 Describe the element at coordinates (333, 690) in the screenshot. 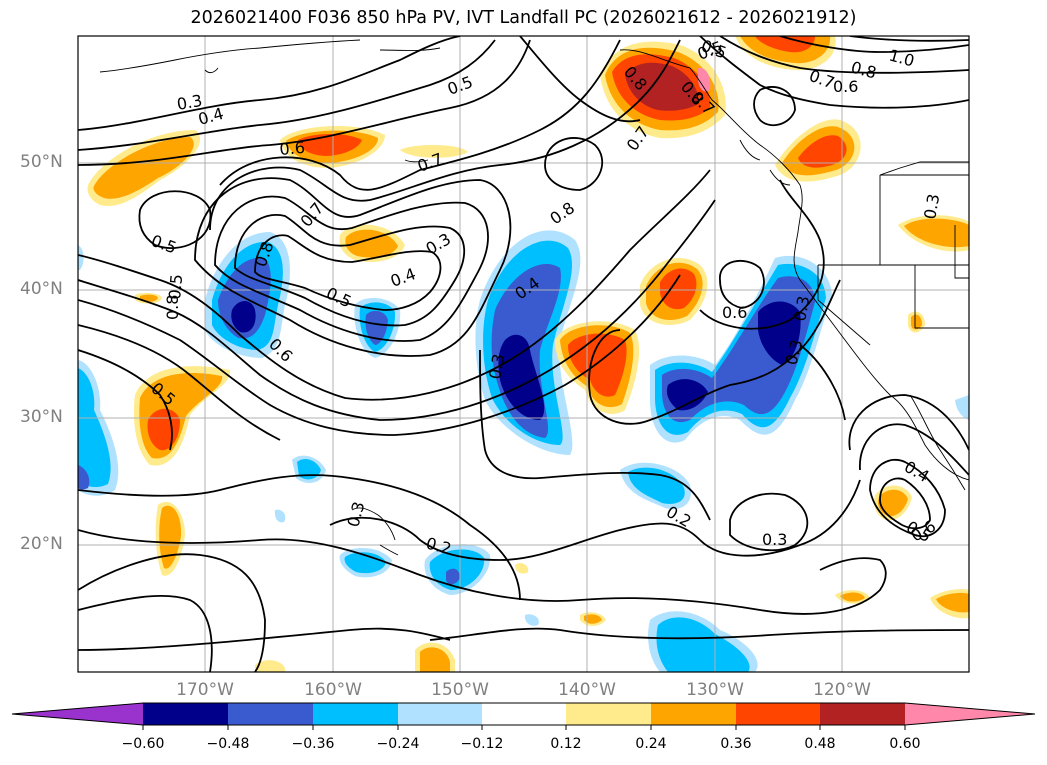

I see `lon-label-160w: 160°W` at that location.